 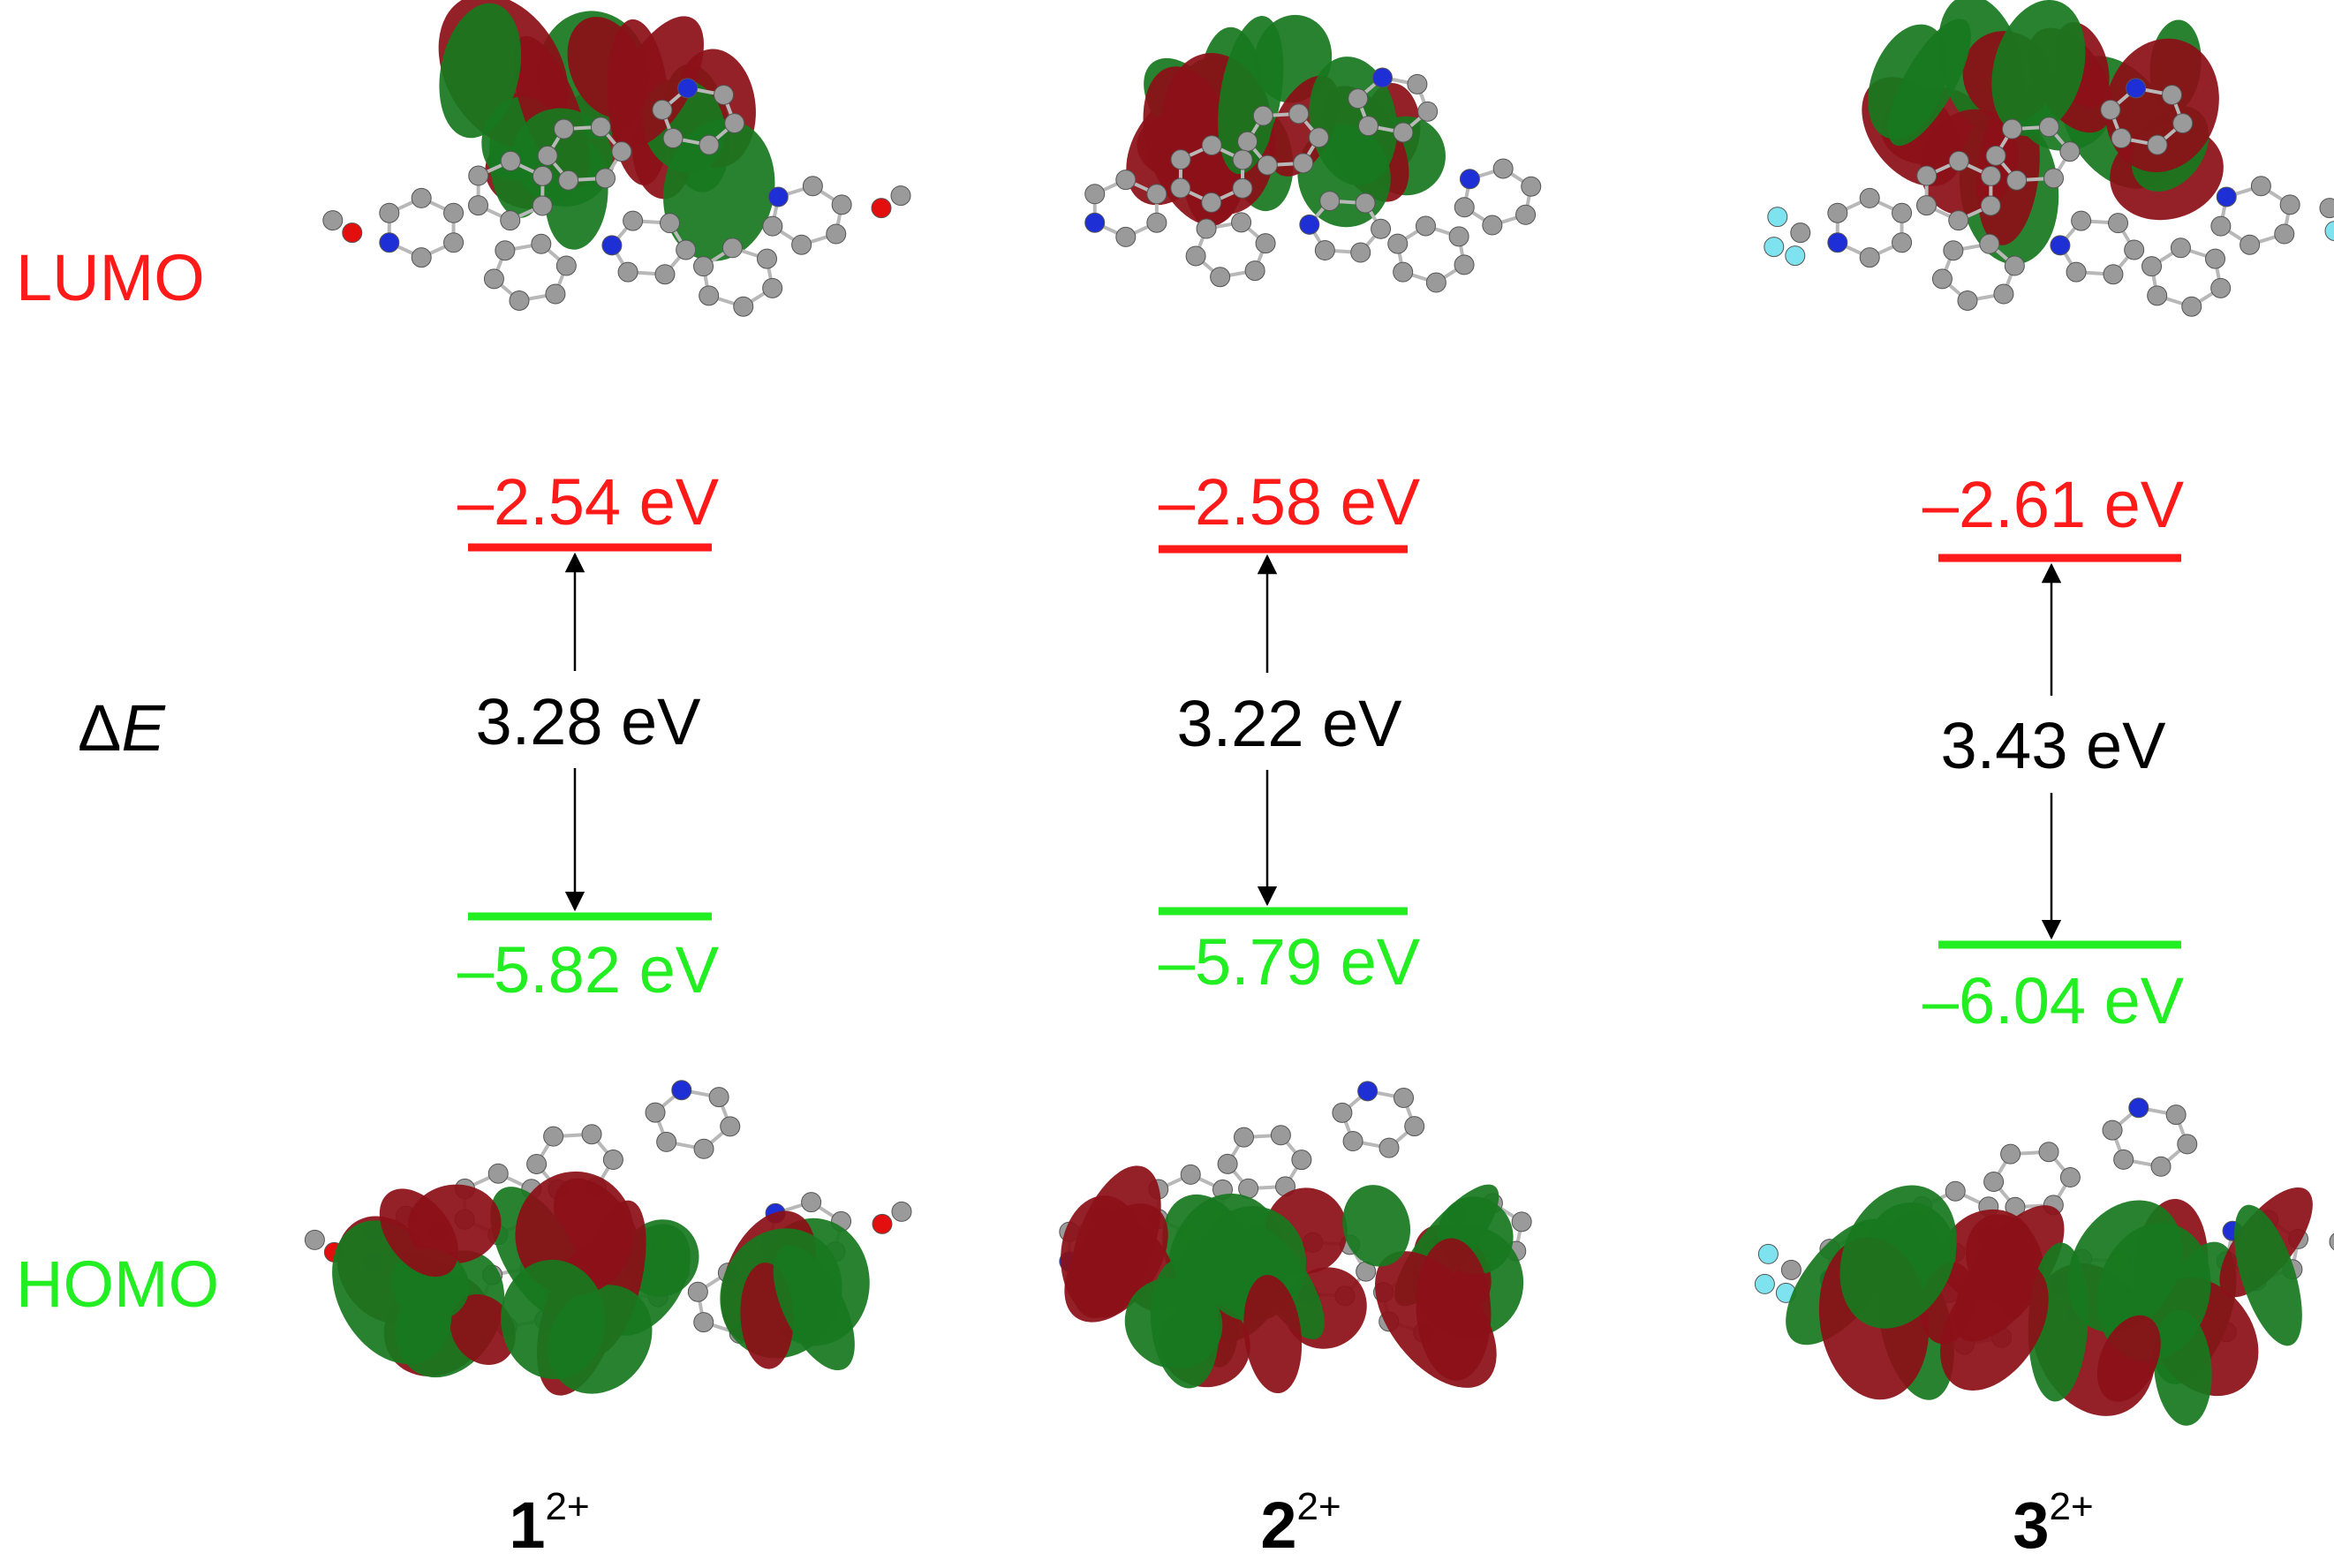 I want to click on delta-symbol: Δ, so click(x=100, y=728).